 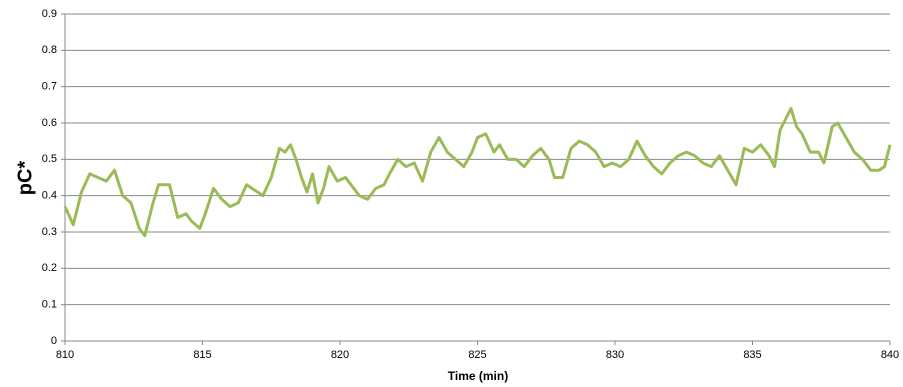 I want to click on y-tick-label: 0.4, so click(x=49, y=196).